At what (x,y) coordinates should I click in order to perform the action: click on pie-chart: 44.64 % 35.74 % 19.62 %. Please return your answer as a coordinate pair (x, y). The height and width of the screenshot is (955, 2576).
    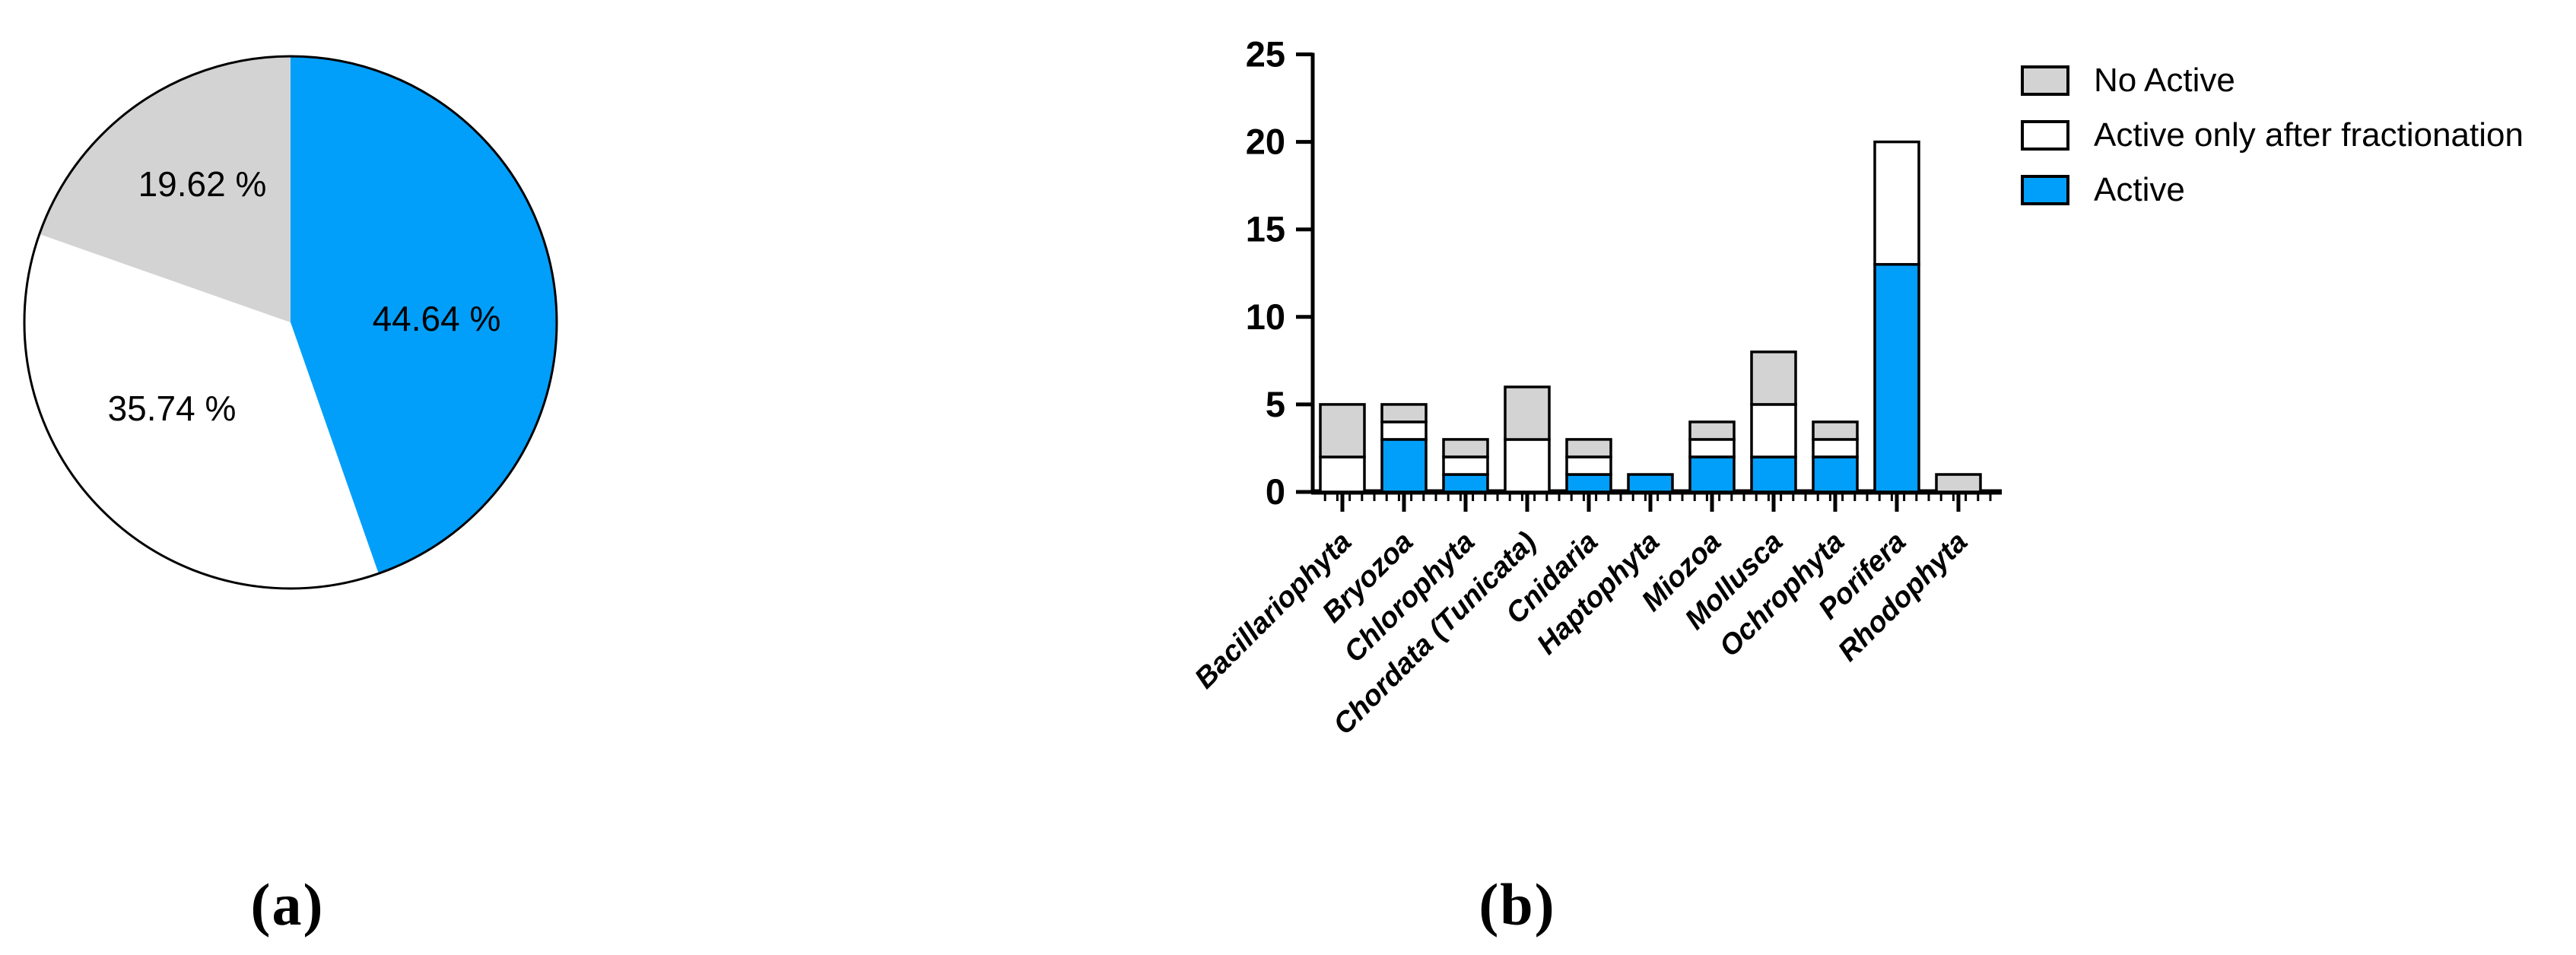
    Looking at the image, I should click on (290, 322).